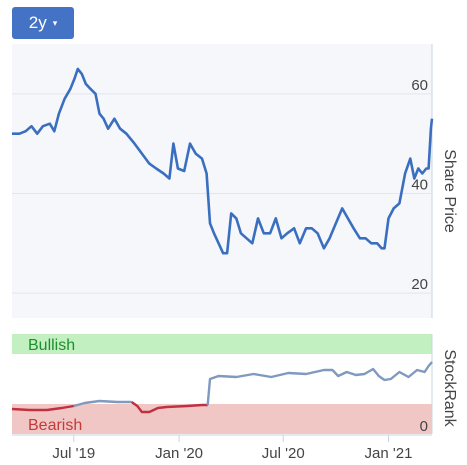 Image resolution: width=467 pixels, height=465 pixels. I want to click on zone-label-bullish: Bullish, so click(51, 345).